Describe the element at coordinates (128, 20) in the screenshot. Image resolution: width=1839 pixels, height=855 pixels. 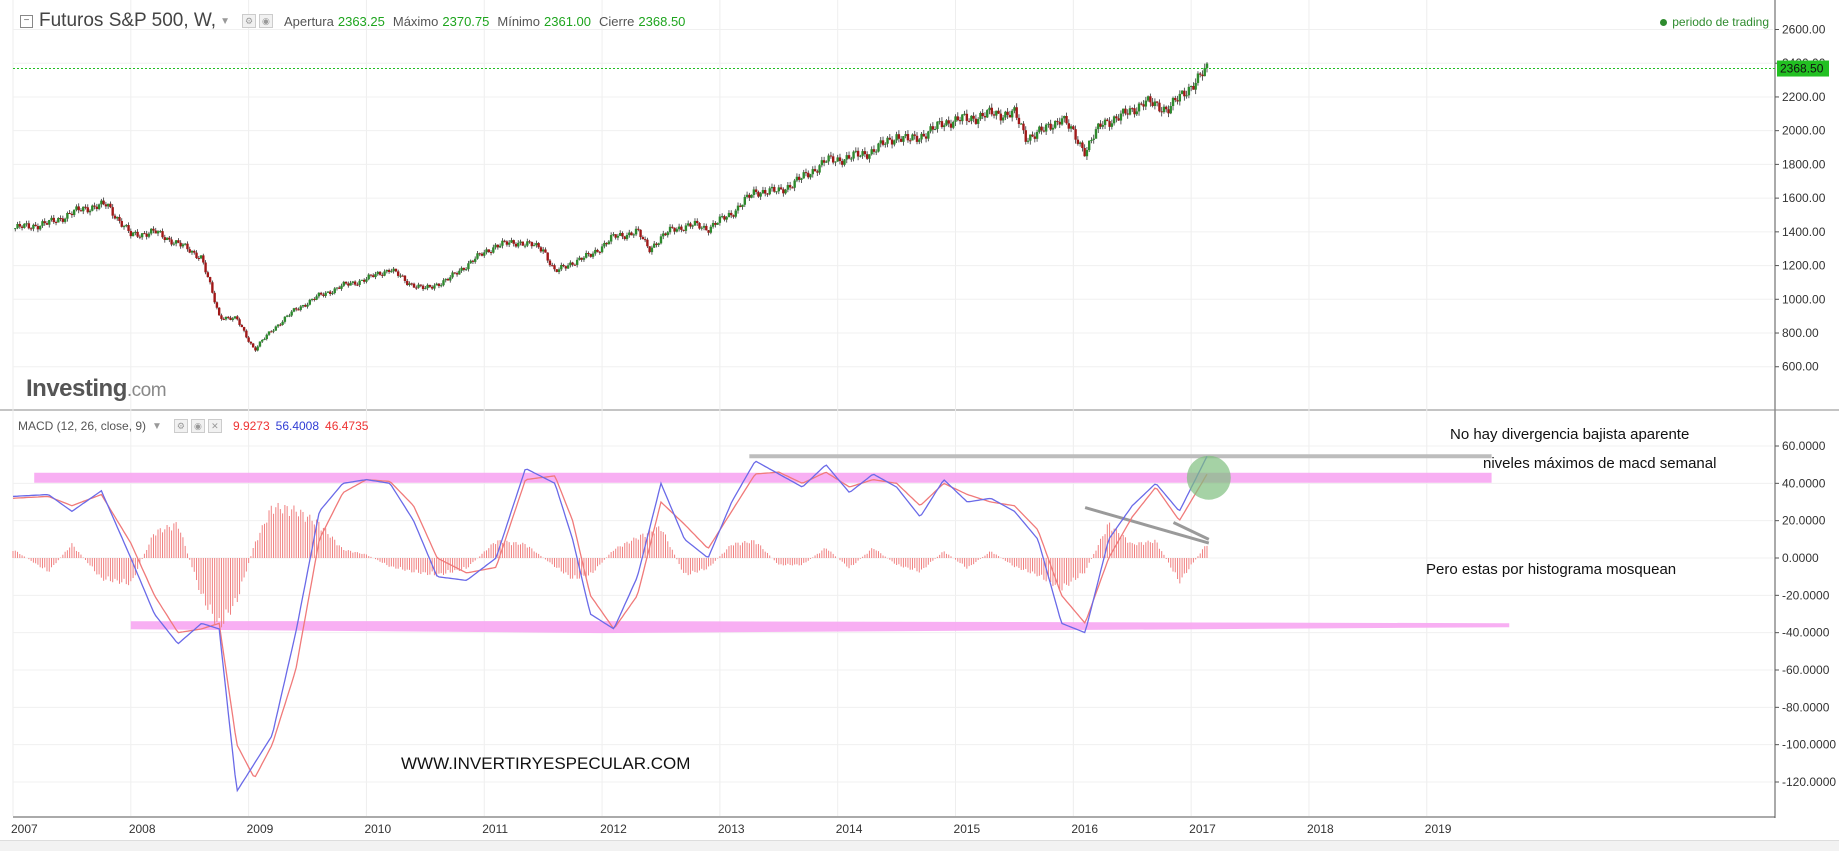
I see `symbol-title: Futuros S&P 500, W,` at that location.